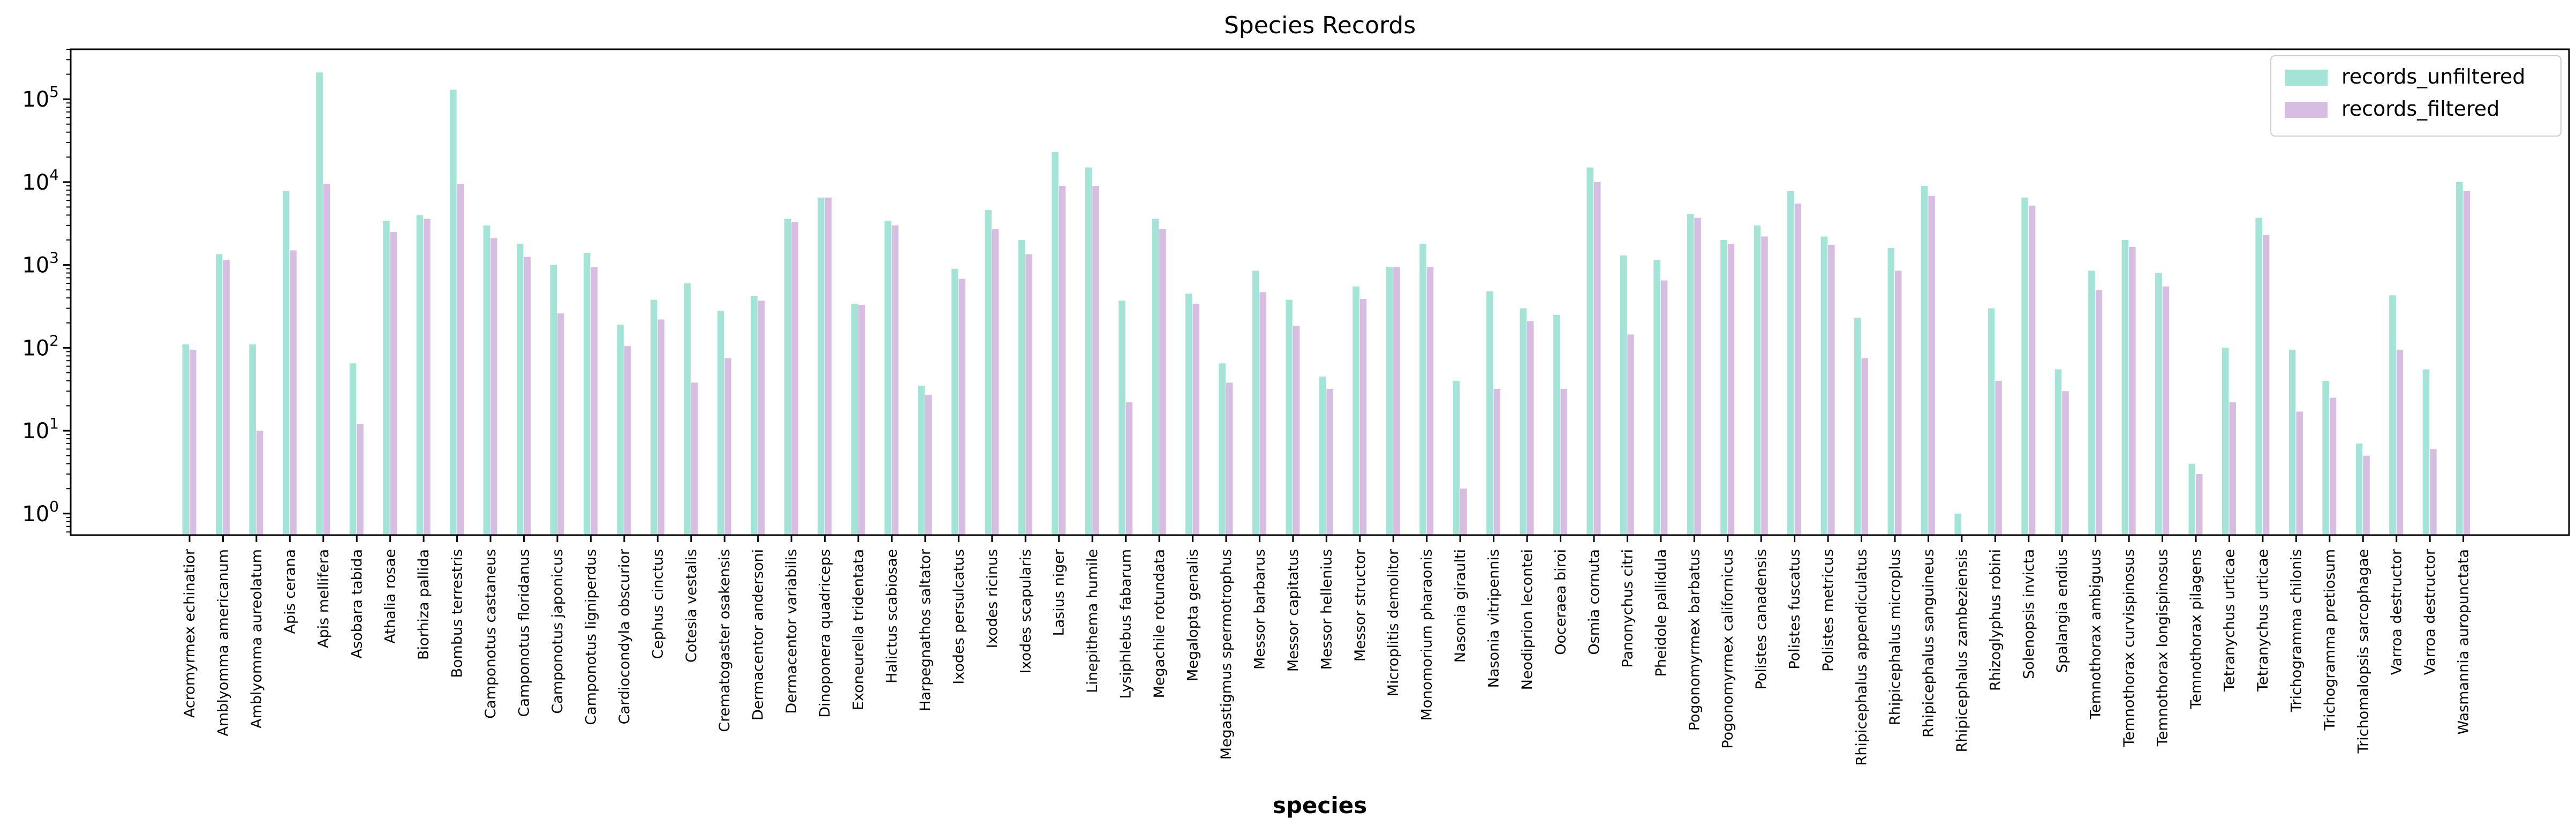 Image resolution: width=2576 pixels, height=834 pixels. I want to click on x-tick-label: Spalangia endius, so click(2062, 611).